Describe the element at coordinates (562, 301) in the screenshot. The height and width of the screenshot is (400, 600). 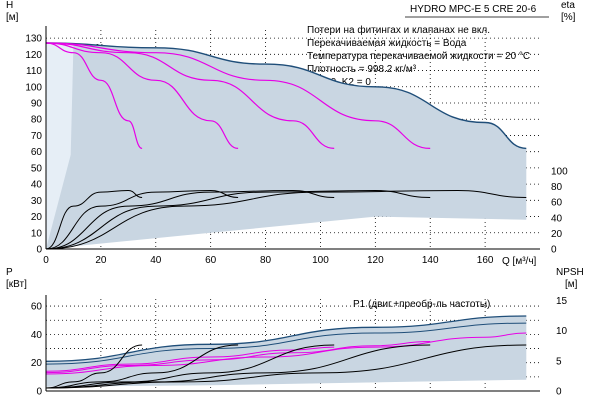
I see `npsh-tick-label-3: 15` at that location.